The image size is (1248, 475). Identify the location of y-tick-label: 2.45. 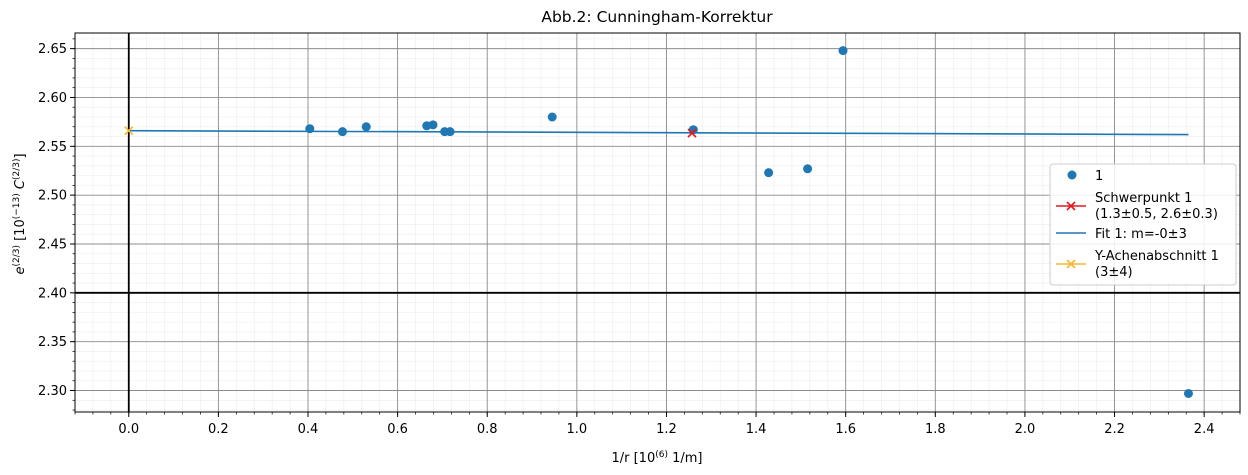
(52, 244).